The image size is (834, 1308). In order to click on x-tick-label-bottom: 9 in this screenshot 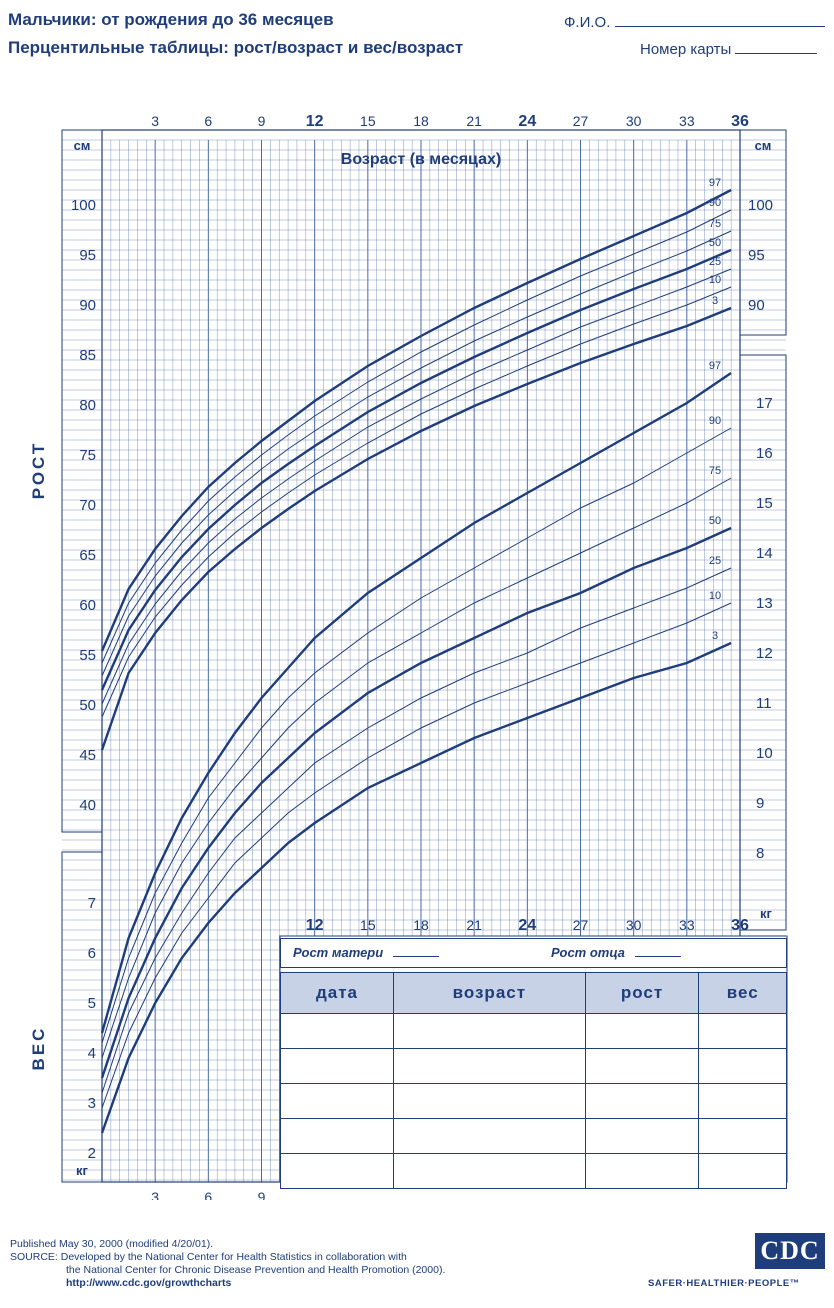, I will do `click(262, 1194)`.